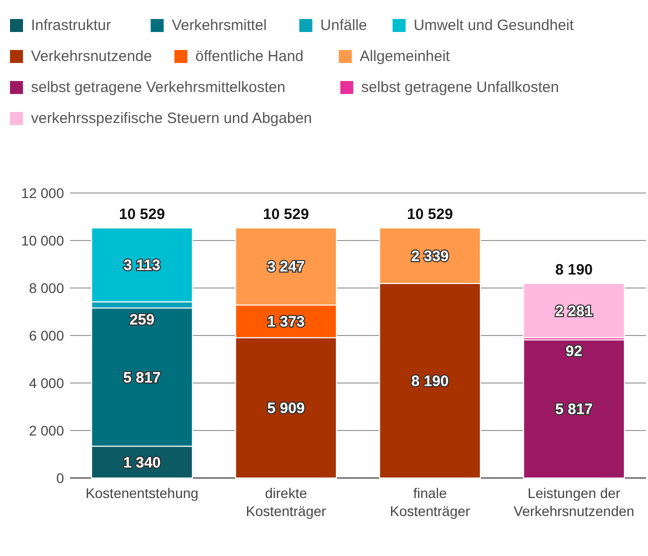  I want to click on data-label: 2 339, so click(430, 256).